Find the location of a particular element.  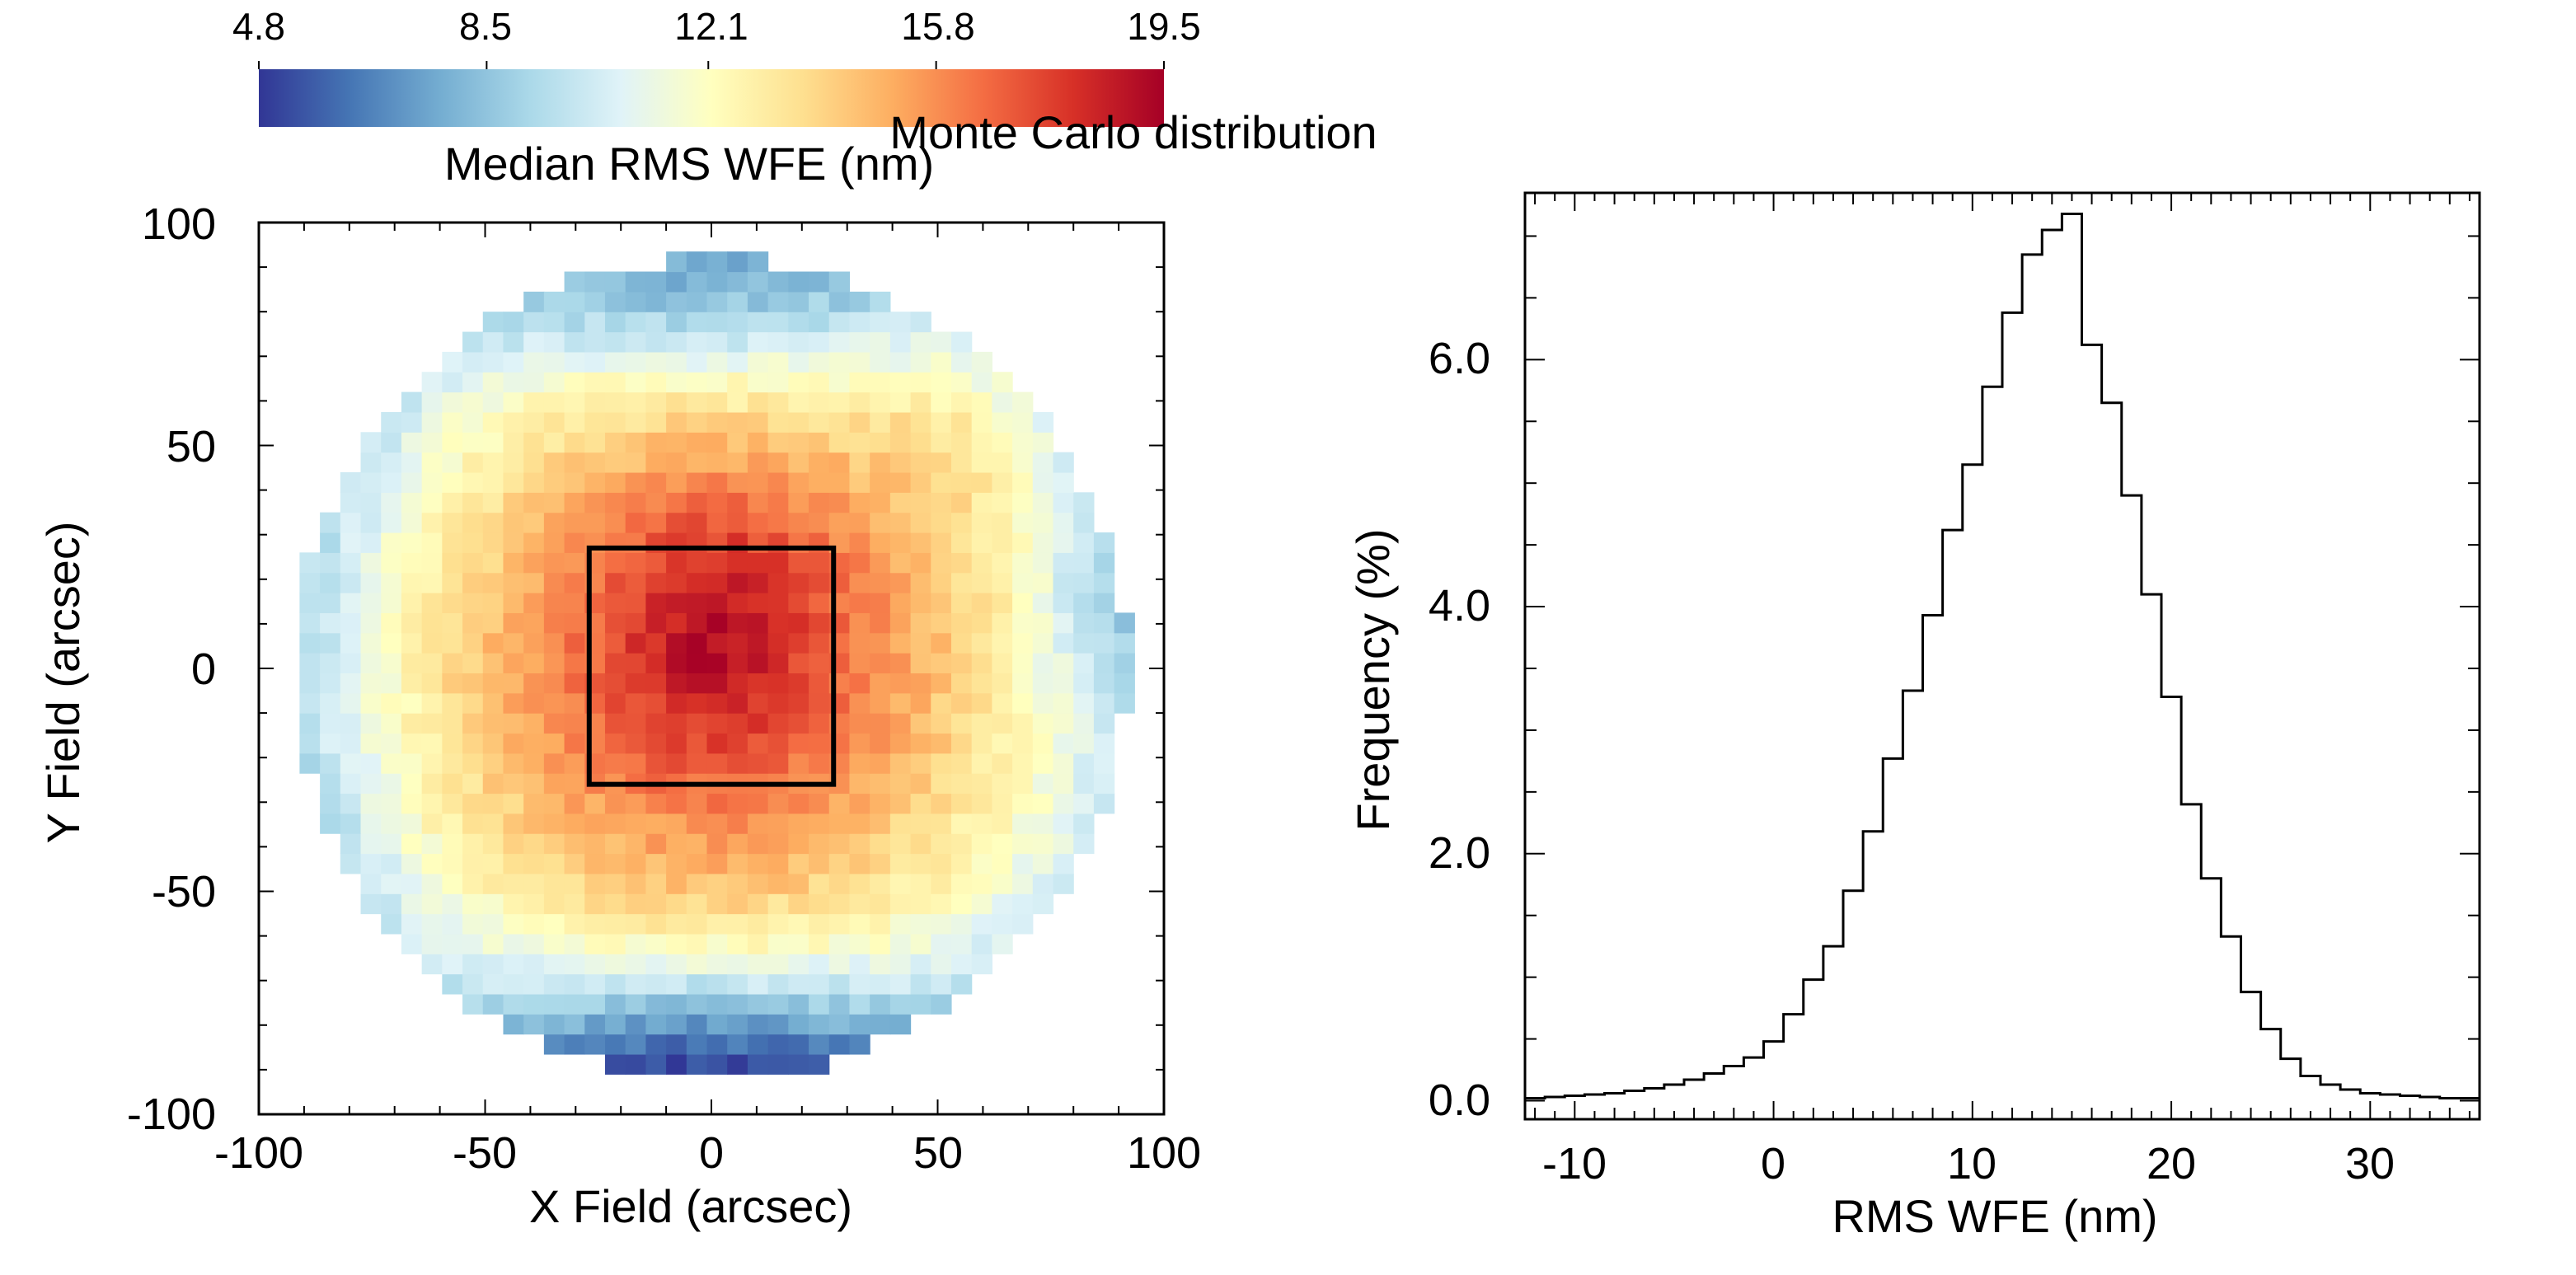

histogram-xtick-label-0: -10 is located at coordinates (1575, 1163).